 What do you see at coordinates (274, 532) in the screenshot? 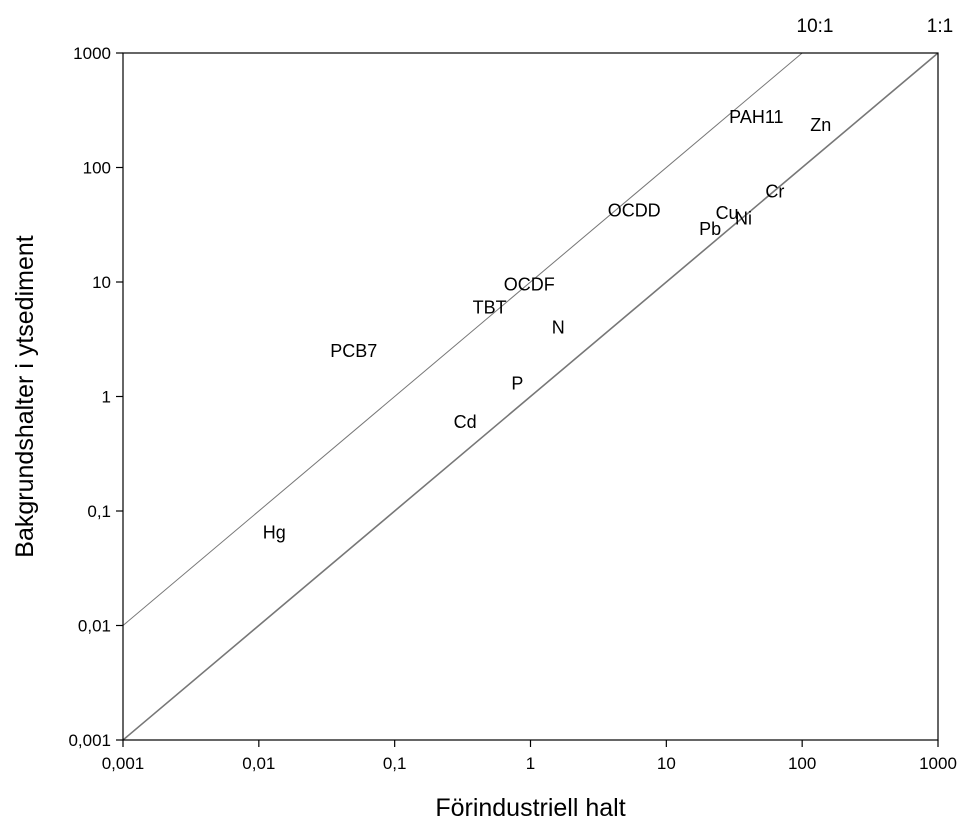
I see `data-point-hg: Hg` at bounding box center [274, 532].